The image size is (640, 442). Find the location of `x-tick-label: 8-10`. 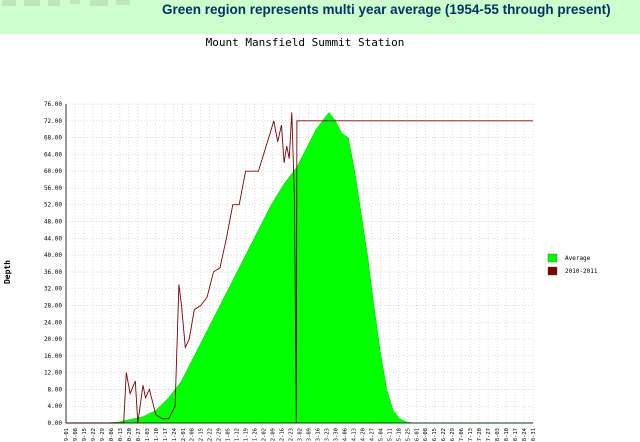

x-tick-label: 8-10 is located at coordinates (507, 434).